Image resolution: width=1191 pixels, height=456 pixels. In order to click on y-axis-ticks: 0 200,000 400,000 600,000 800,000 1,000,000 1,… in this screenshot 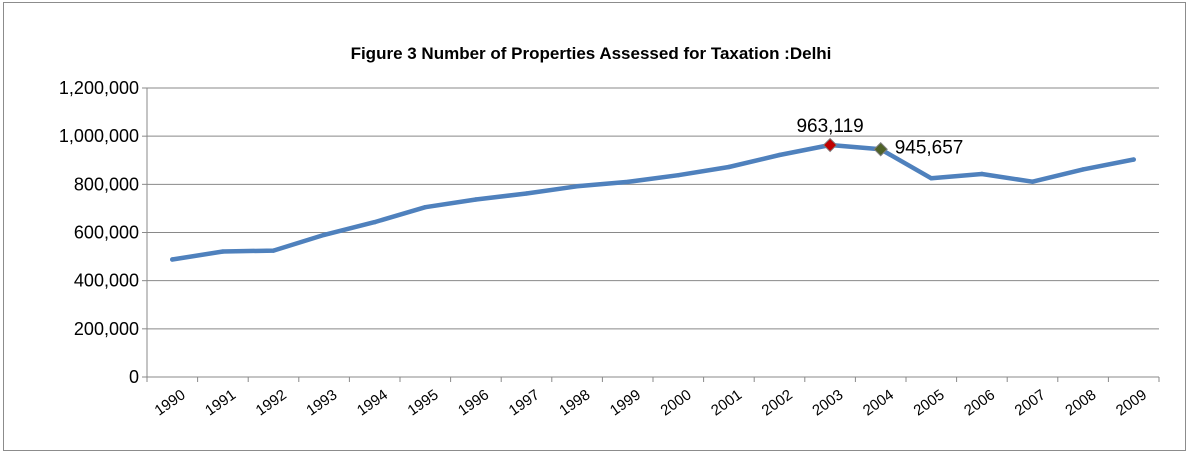, I will do `click(99, 232)`.